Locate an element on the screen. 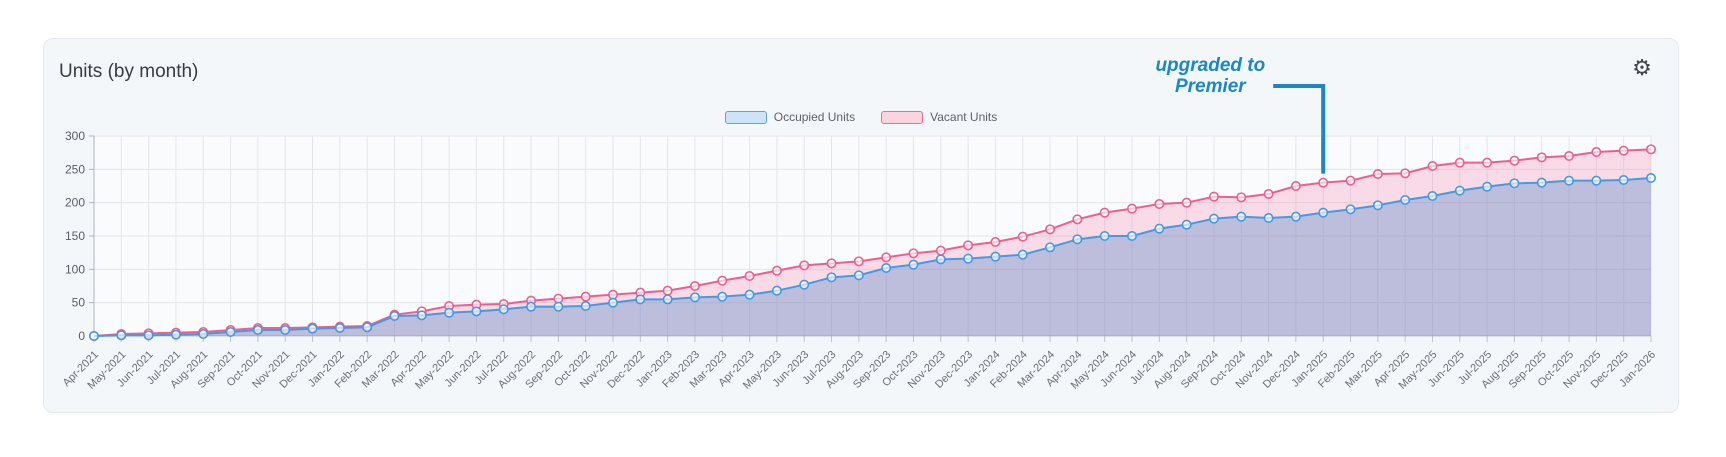 This screenshot has width=1726, height=457. svg-text: 50 is located at coordinates (79, 303).